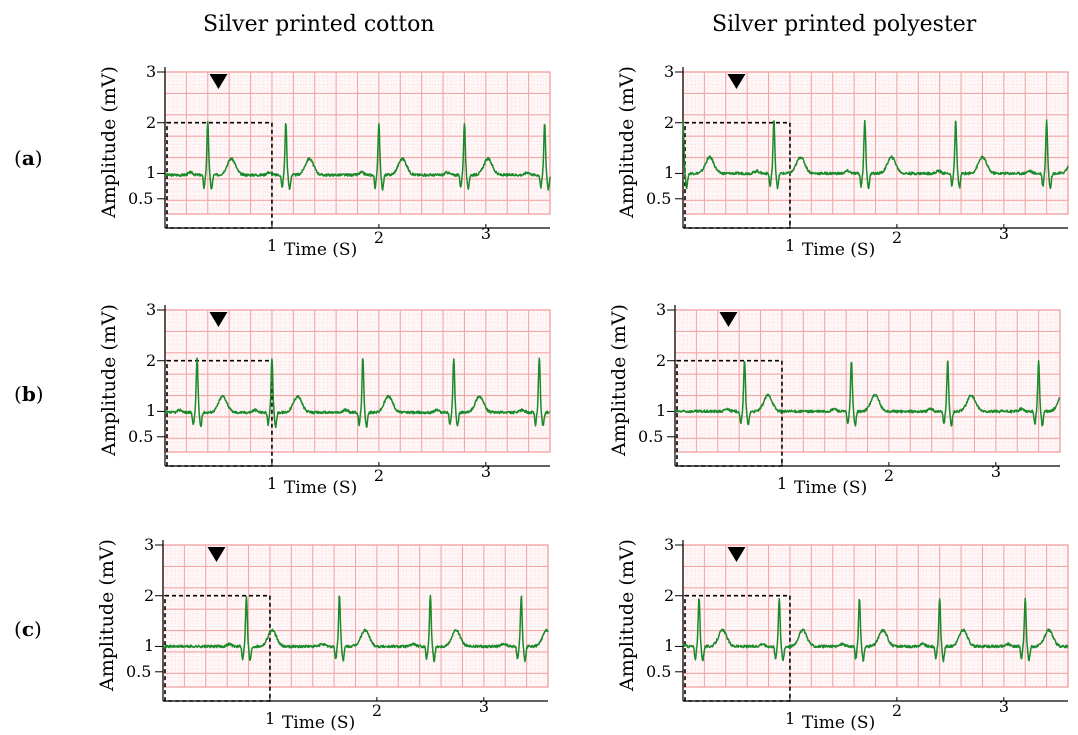 This screenshot has width=1078, height=735. I want to click on ecg-panel-b-polyester: 0.5 1 2 3 1 2 3 Time (S) Amplitude (mV), so click(835, 400).